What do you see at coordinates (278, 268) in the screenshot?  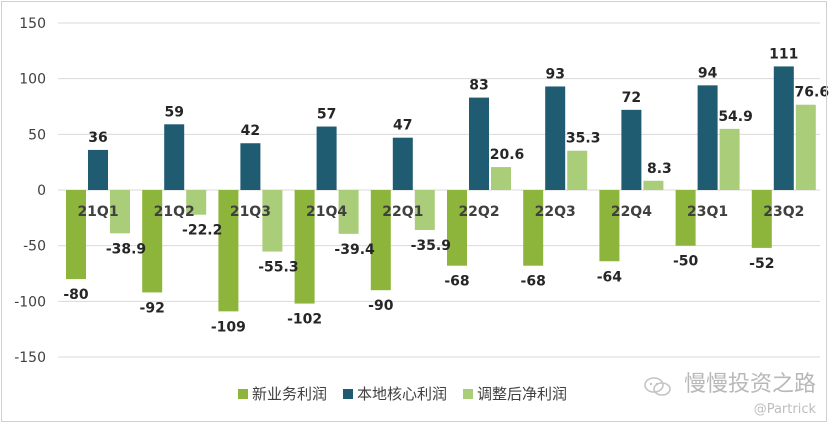 I see `data-label: -55.3` at bounding box center [278, 268].